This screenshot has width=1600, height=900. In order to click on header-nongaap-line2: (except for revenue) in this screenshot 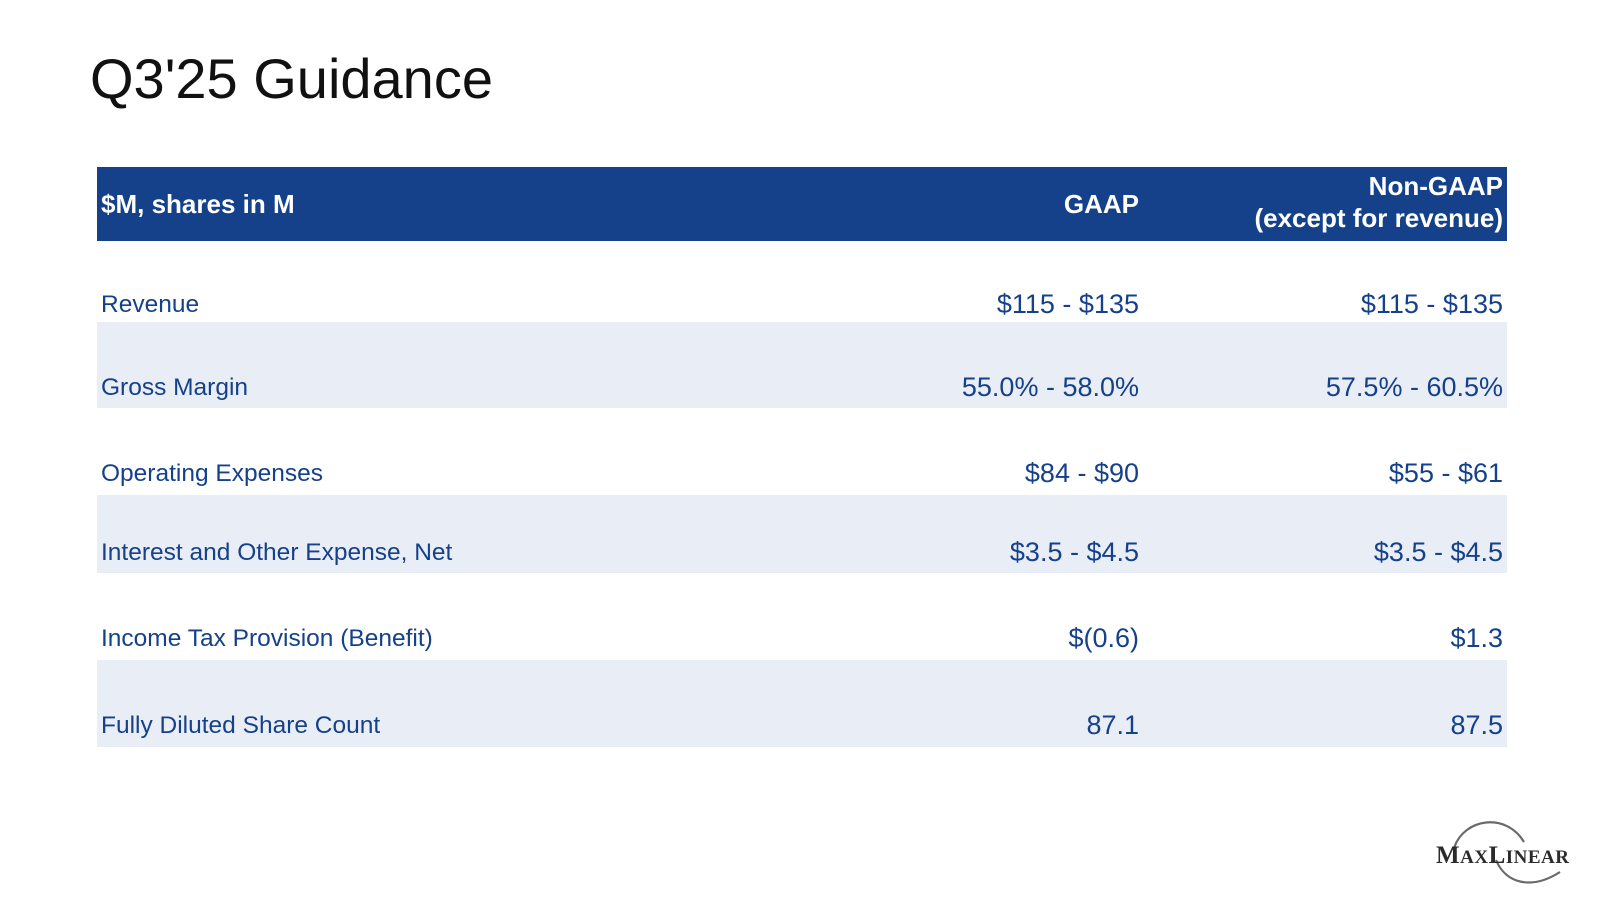, I will do `click(1378, 218)`.